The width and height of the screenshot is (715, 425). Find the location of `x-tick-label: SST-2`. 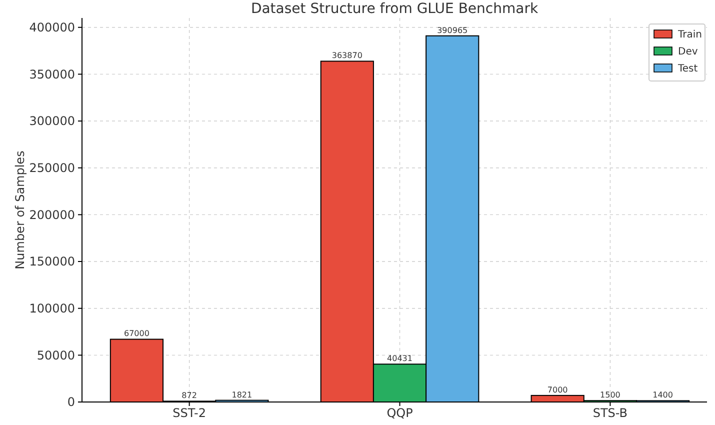

x-tick-label: SST-2 is located at coordinates (189, 413).